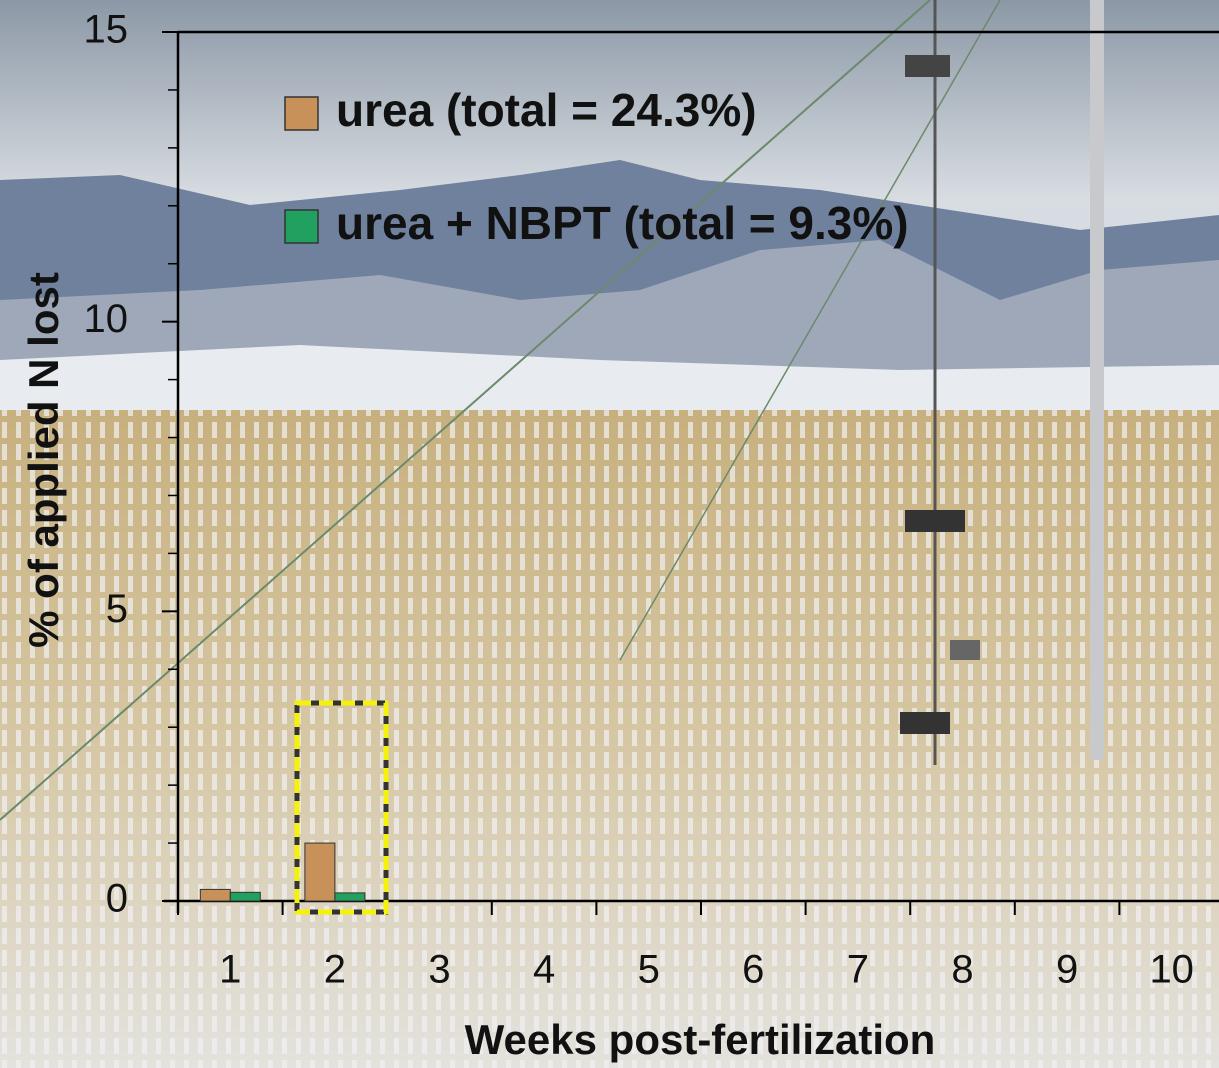 Image resolution: width=1219 pixels, height=1068 pixels. Describe the element at coordinates (230, 970) in the screenshot. I see `x-tick-label: 1` at that location.